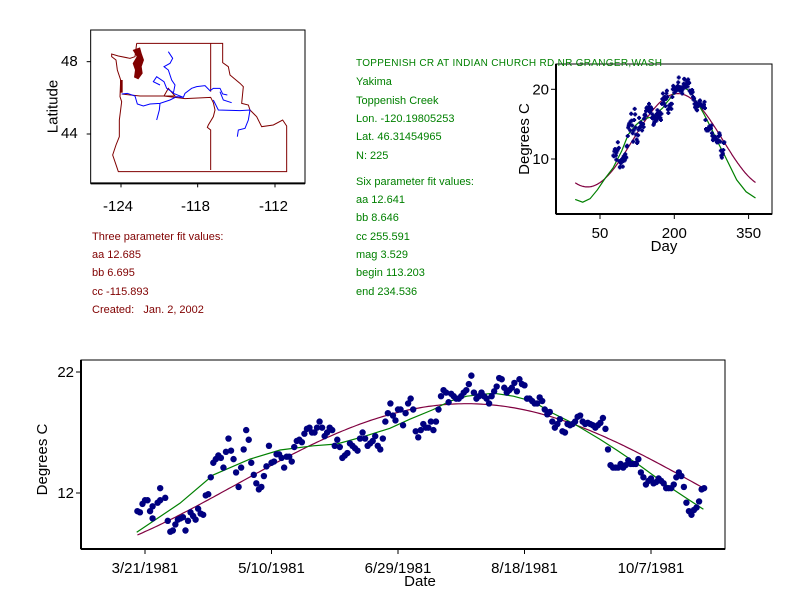  Describe the element at coordinates (65, 372) in the screenshot. I see `timeseries-ytick-label: 22` at that location.